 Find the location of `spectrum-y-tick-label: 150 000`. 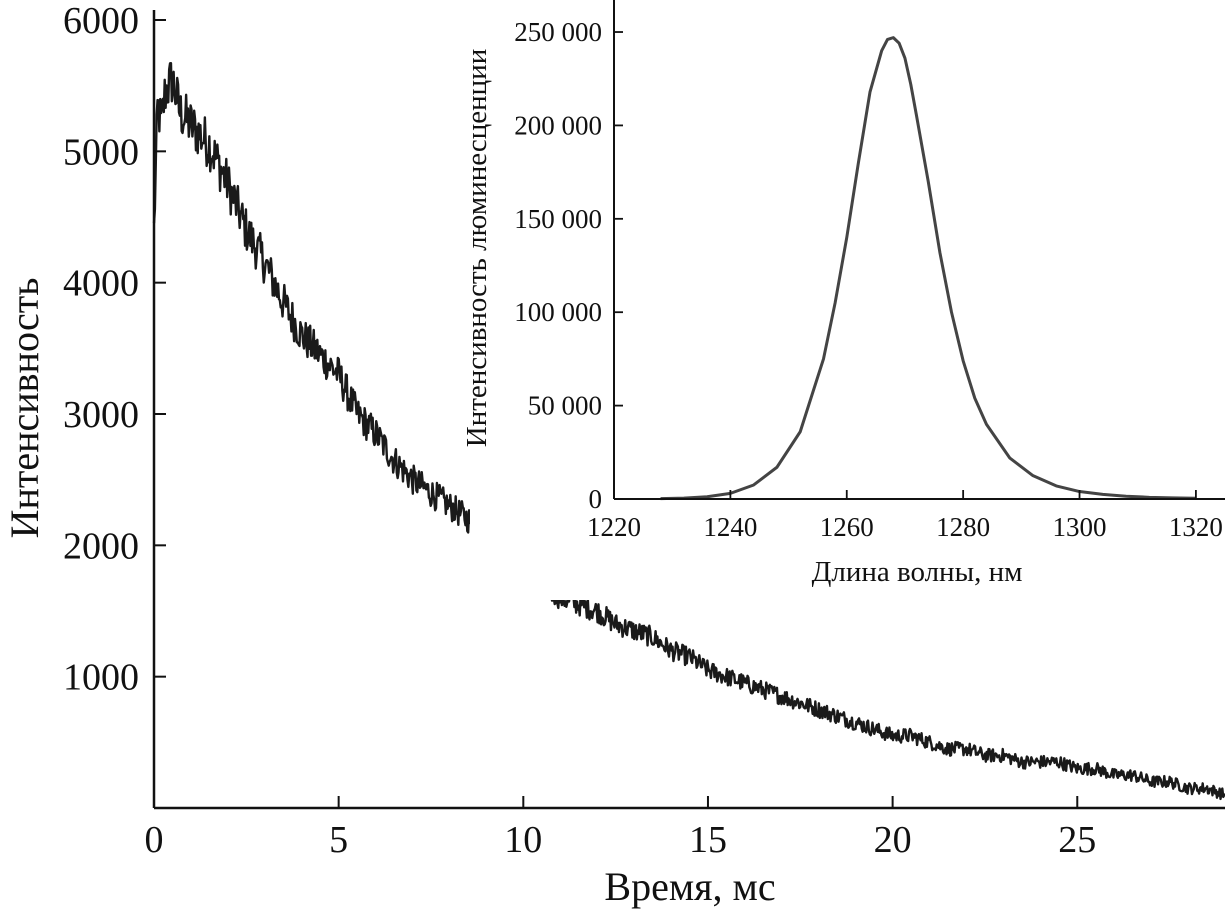

spectrum-y-tick-label: 150 000 is located at coordinates (558, 219).